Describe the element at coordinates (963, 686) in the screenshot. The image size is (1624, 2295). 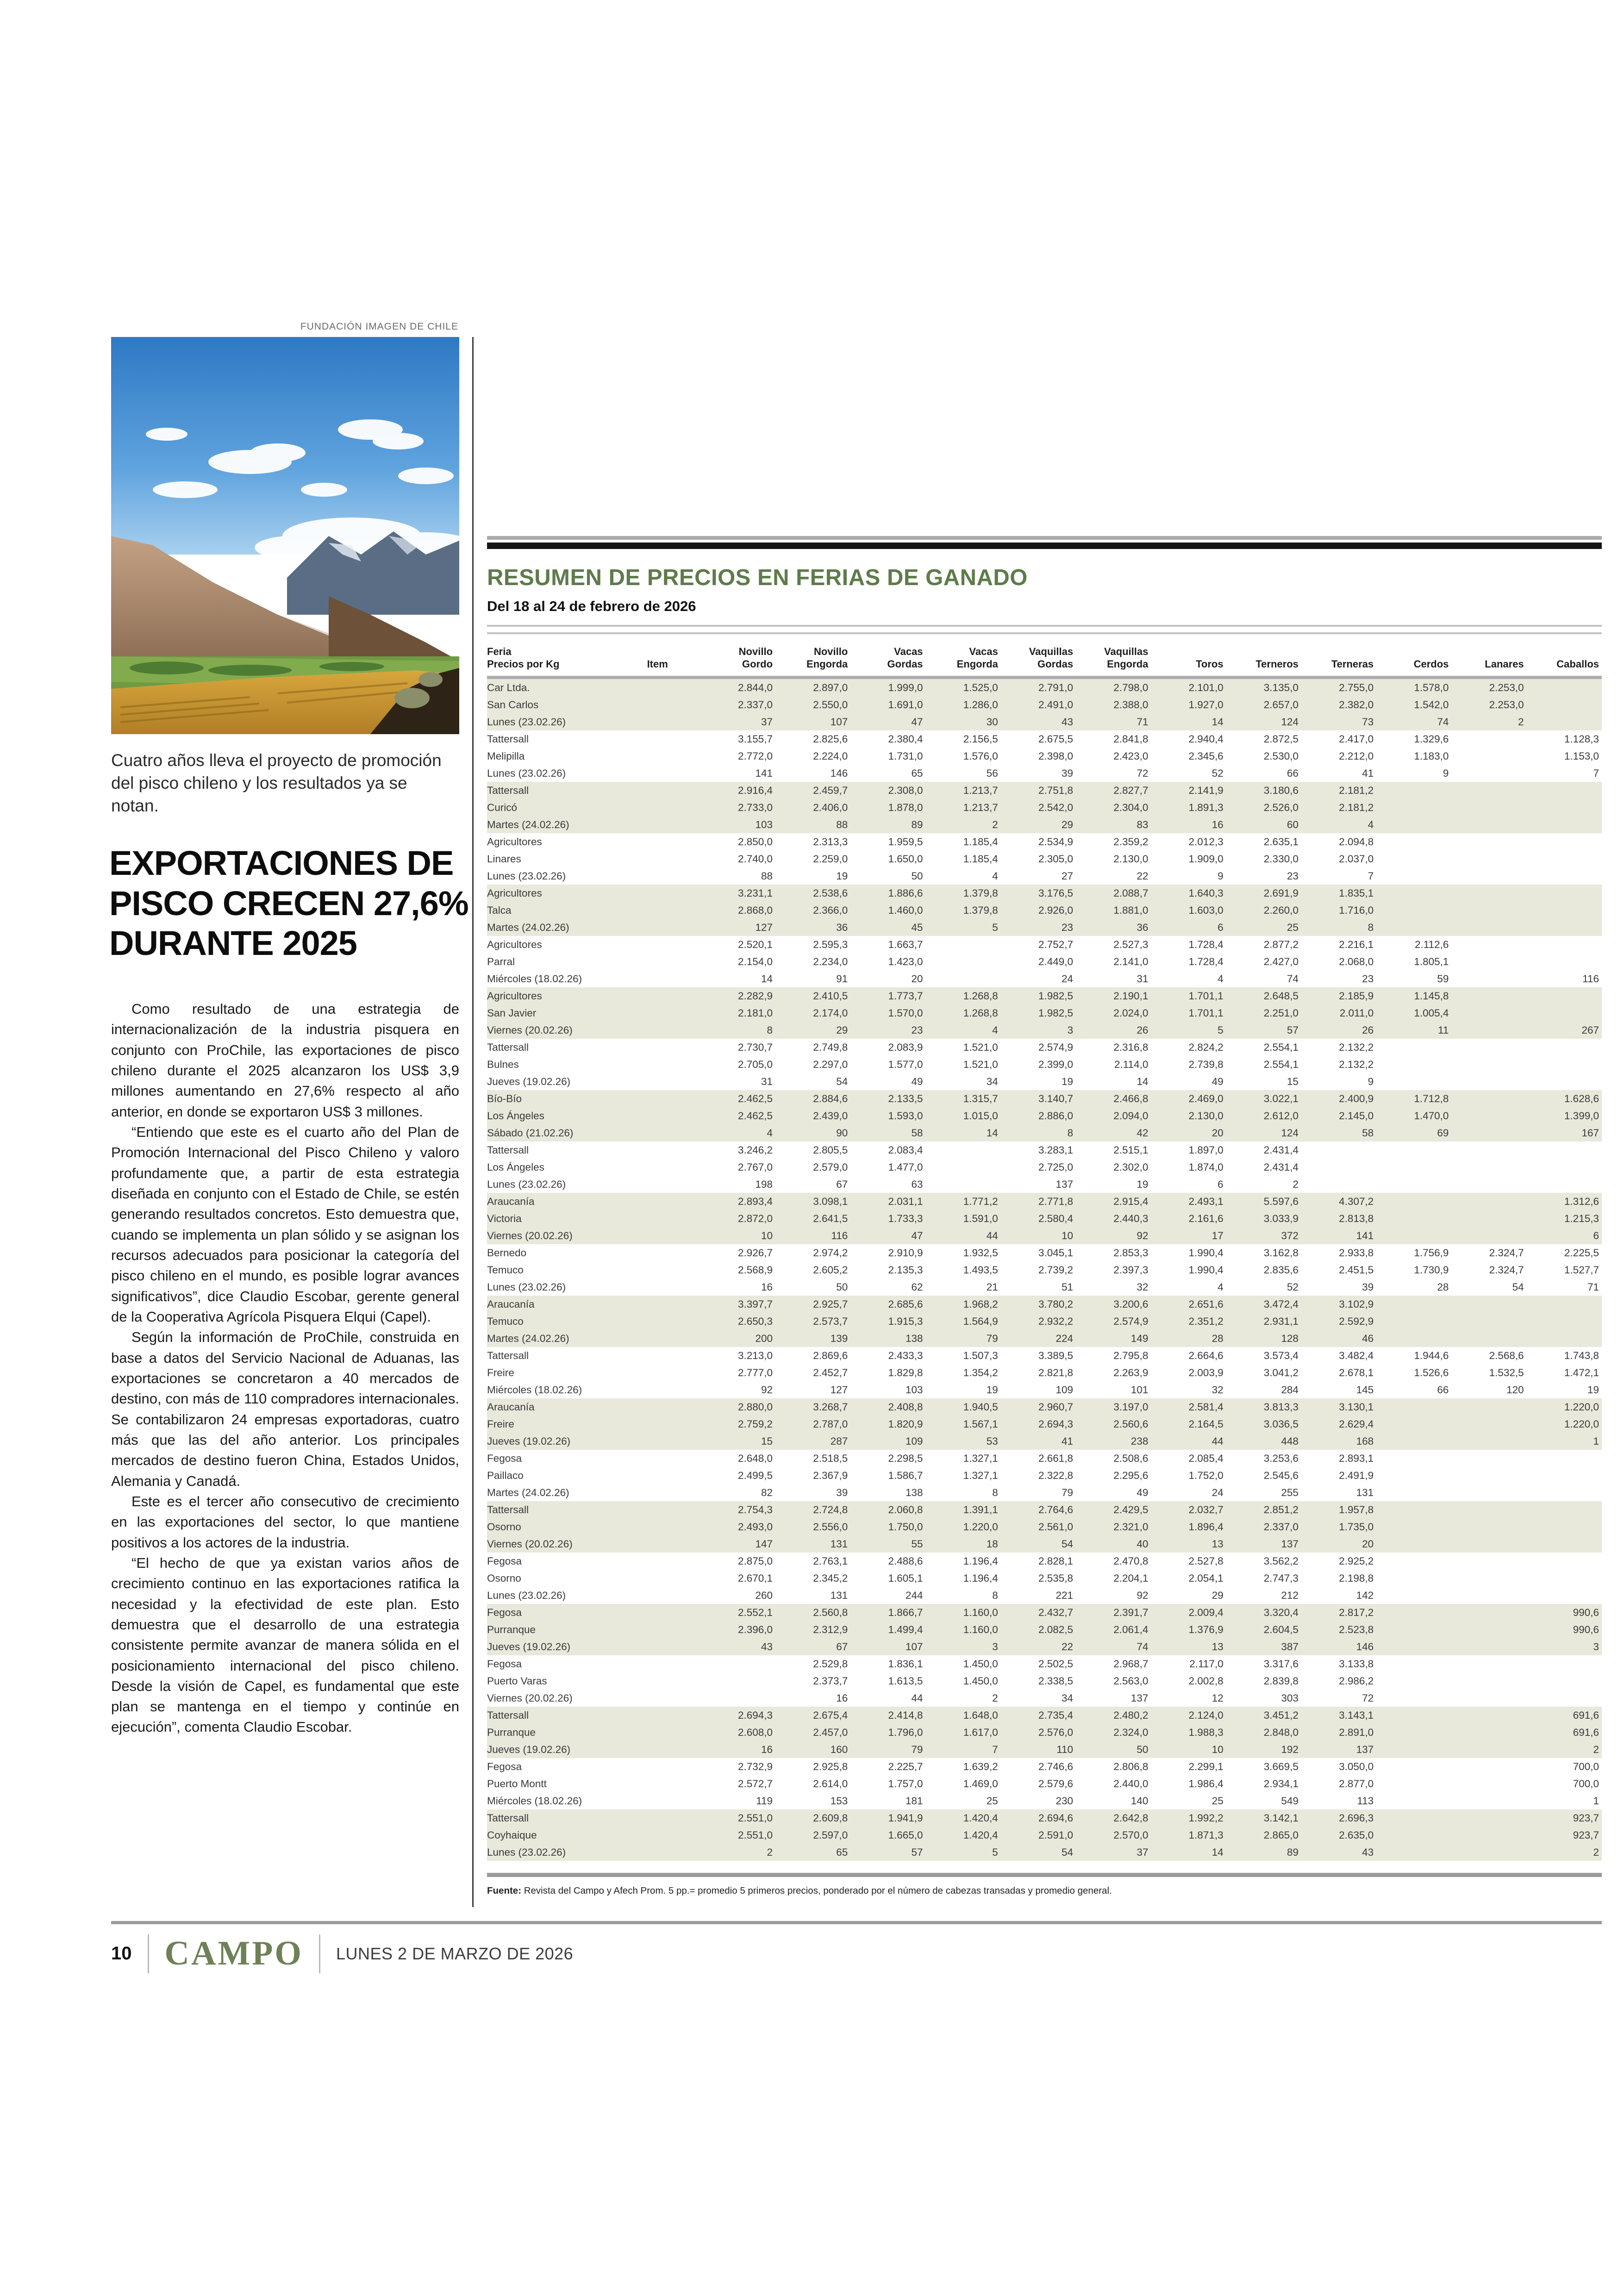
I see `price-cell: 1.525,0` at that location.